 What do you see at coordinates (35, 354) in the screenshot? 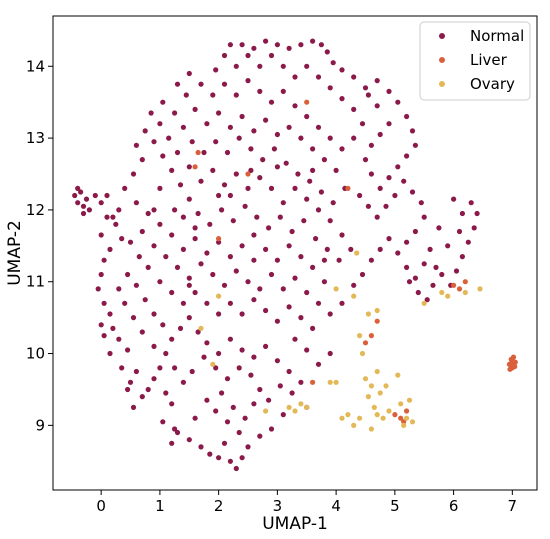
I see `y-tick-label: 10` at bounding box center [35, 354].